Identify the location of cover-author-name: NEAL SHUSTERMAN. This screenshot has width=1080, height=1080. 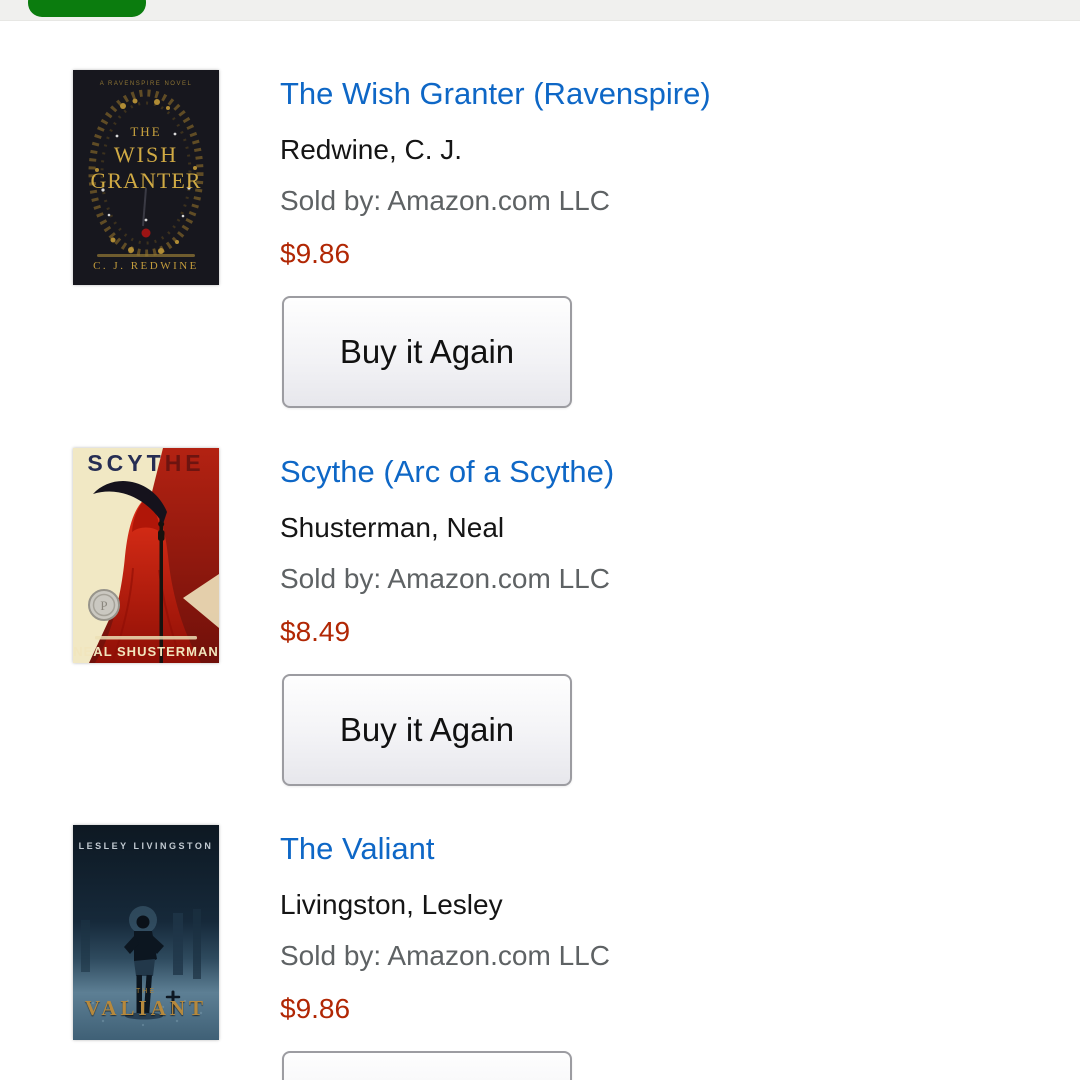
(146, 651).